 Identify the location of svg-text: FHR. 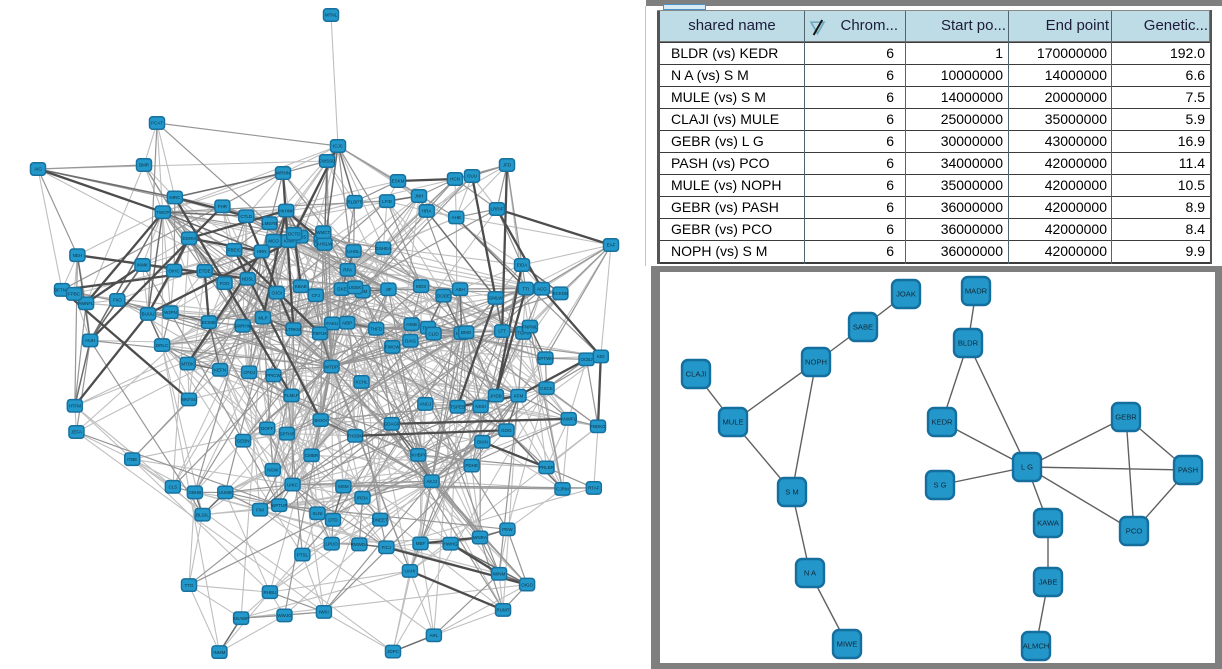
(223, 206).